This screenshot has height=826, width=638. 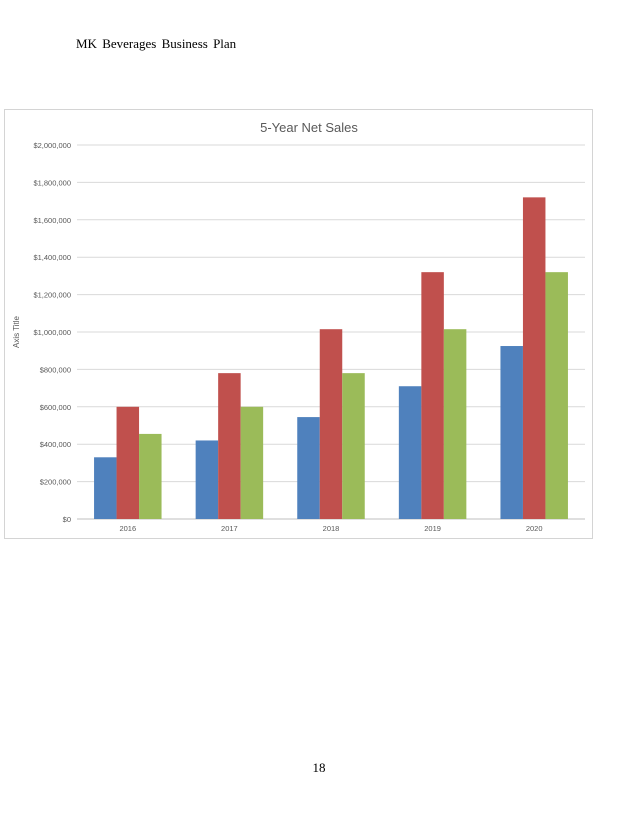 What do you see at coordinates (52, 257) in the screenshot?
I see `y-tick-label: $1,400,000` at bounding box center [52, 257].